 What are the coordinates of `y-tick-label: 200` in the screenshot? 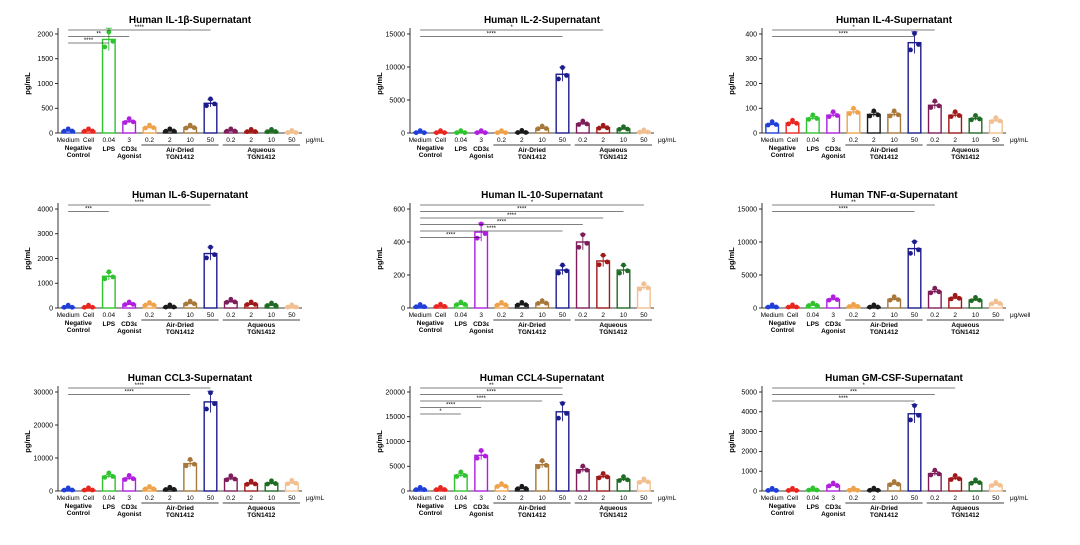 It's located at (399, 275).